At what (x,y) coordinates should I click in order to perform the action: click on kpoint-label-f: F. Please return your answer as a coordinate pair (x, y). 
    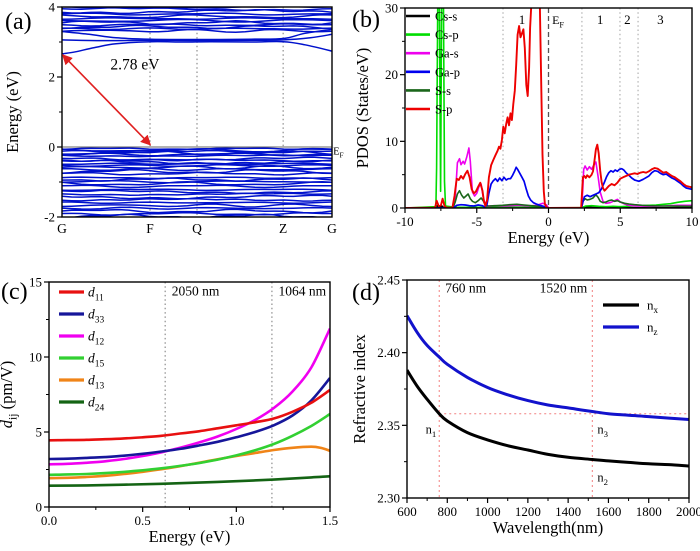
    Looking at the image, I should click on (150, 228).